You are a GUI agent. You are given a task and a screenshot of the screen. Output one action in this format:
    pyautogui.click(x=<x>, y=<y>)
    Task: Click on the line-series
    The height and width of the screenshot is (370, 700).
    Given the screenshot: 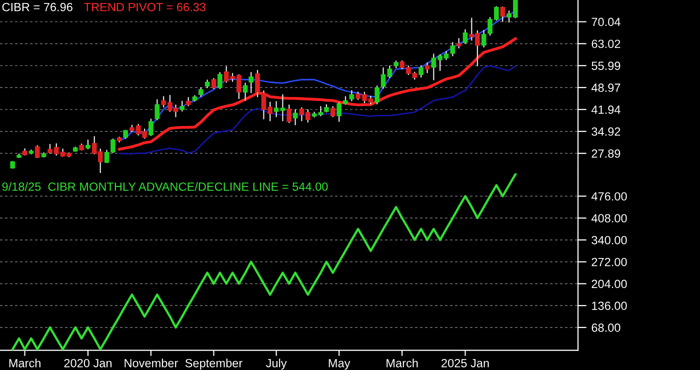 What is the action you would take?
    pyautogui.click(x=317, y=109)
    